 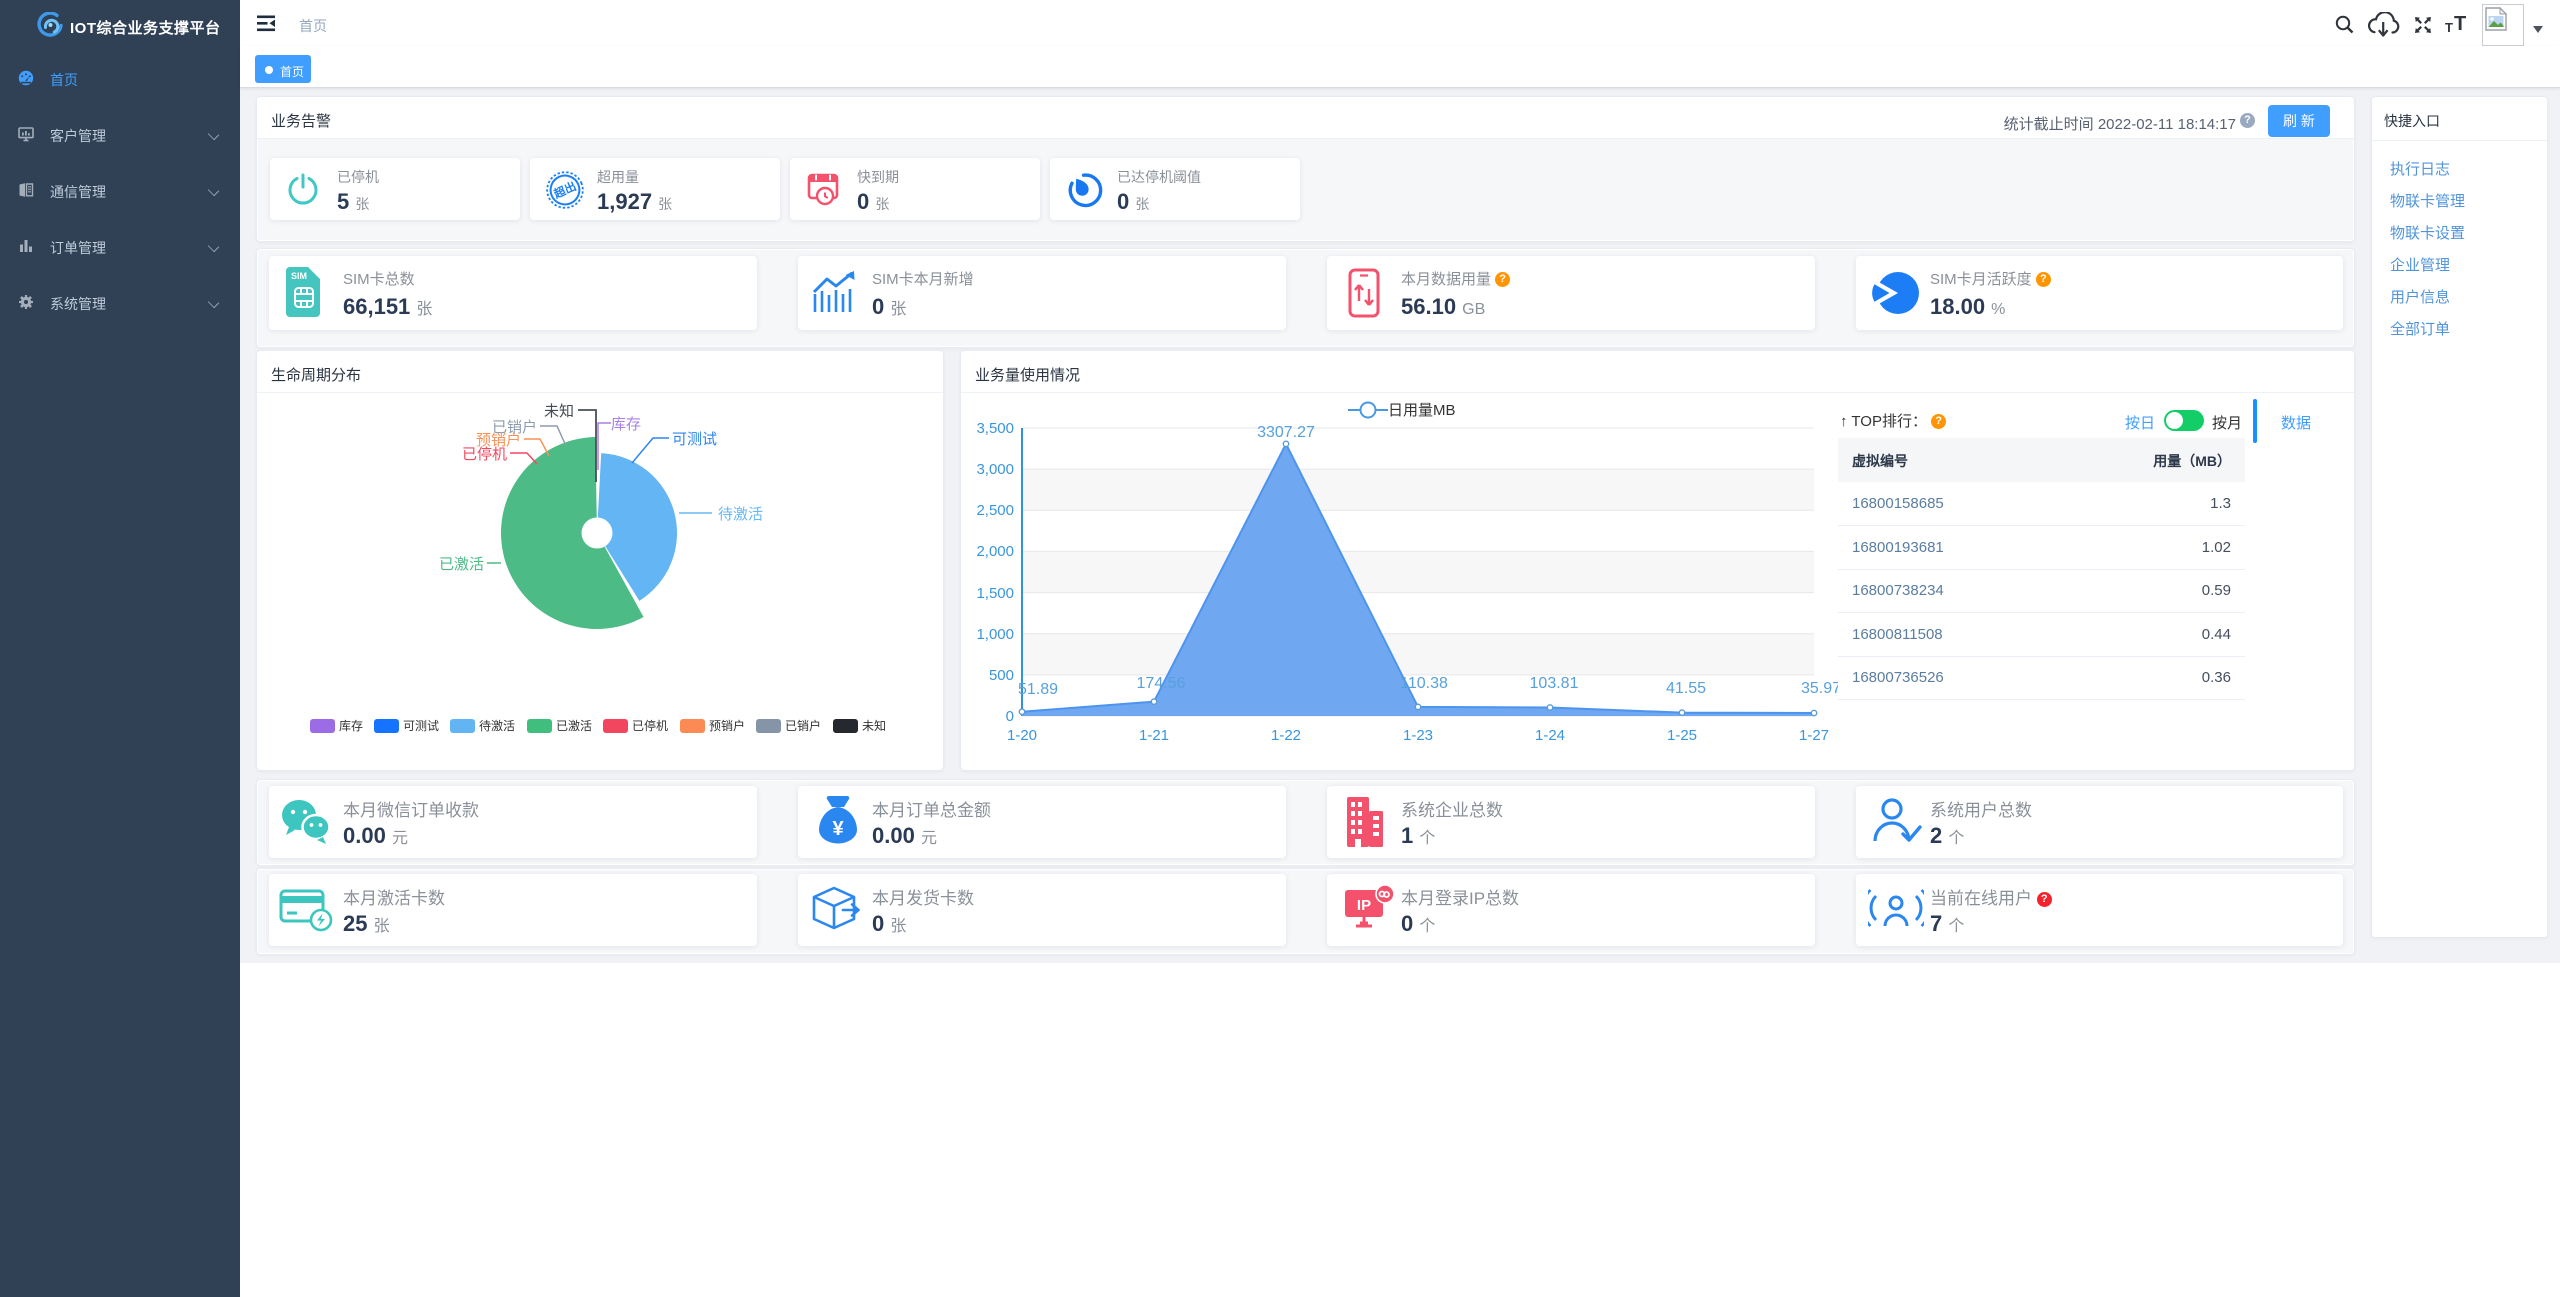 I want to click on svg-text: 174.56, so click(x=1161, y=683).